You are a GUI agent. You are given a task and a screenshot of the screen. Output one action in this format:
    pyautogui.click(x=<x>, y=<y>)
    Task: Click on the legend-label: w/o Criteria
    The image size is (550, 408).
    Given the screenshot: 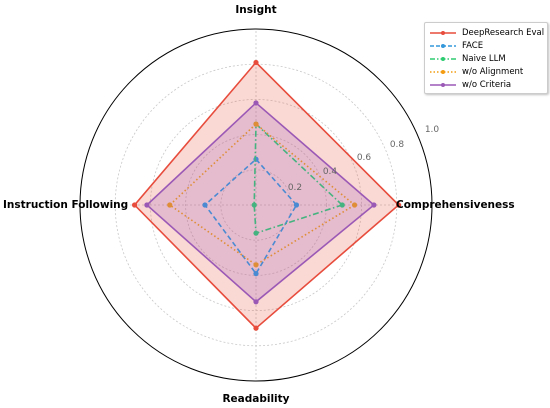 What is the action you would take?
    pyautogui.click(x=487, y=84)
    